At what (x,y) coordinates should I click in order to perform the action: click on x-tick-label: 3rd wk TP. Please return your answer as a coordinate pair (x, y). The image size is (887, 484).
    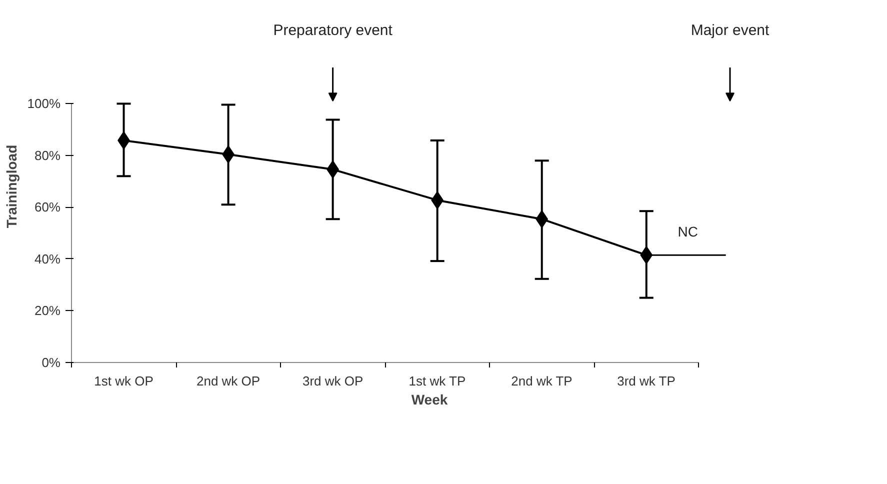
    Looking at the image, I should click on (646, 381).